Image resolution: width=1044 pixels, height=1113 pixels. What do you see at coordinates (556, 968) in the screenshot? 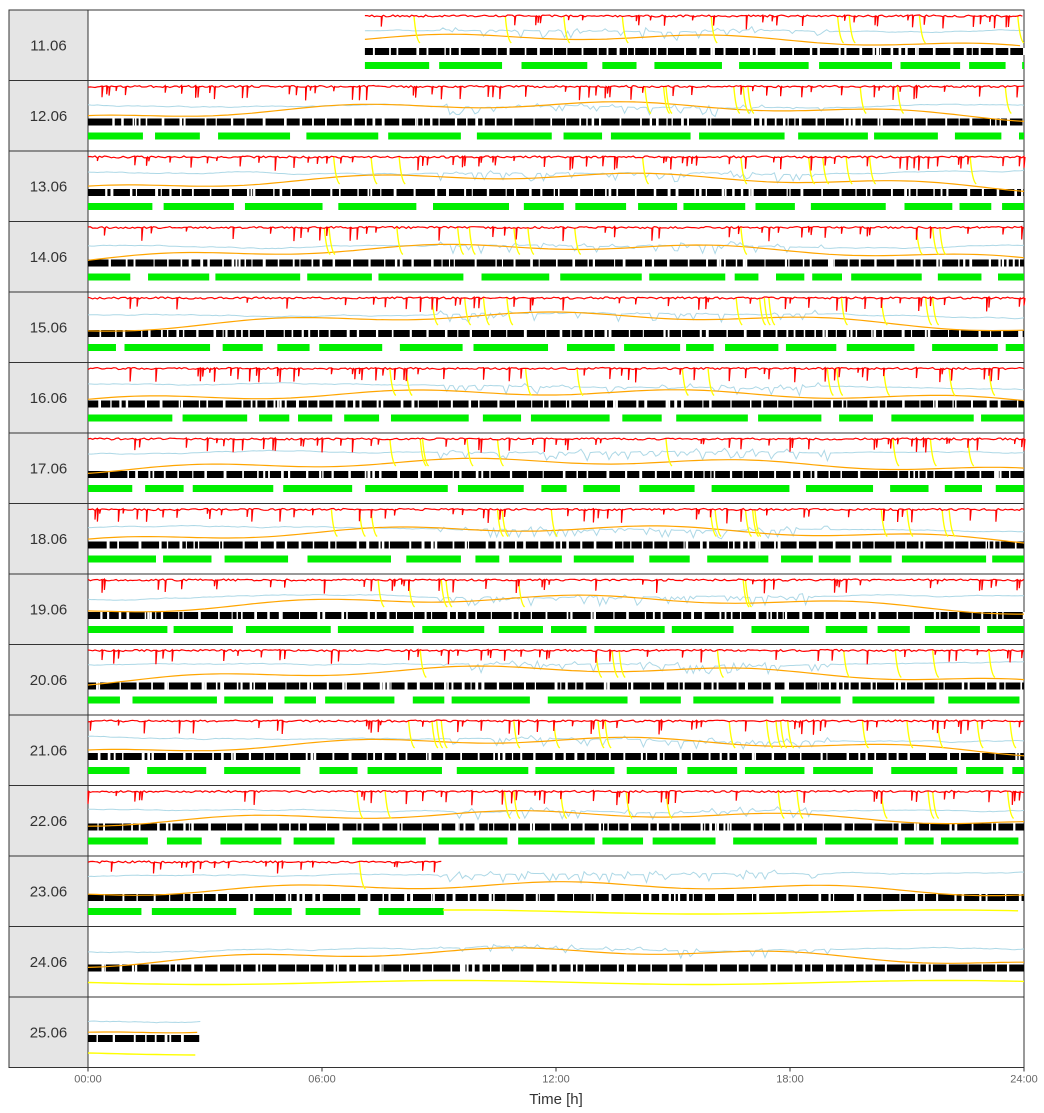
I see `black-segment` at bounding box center [556, 968].